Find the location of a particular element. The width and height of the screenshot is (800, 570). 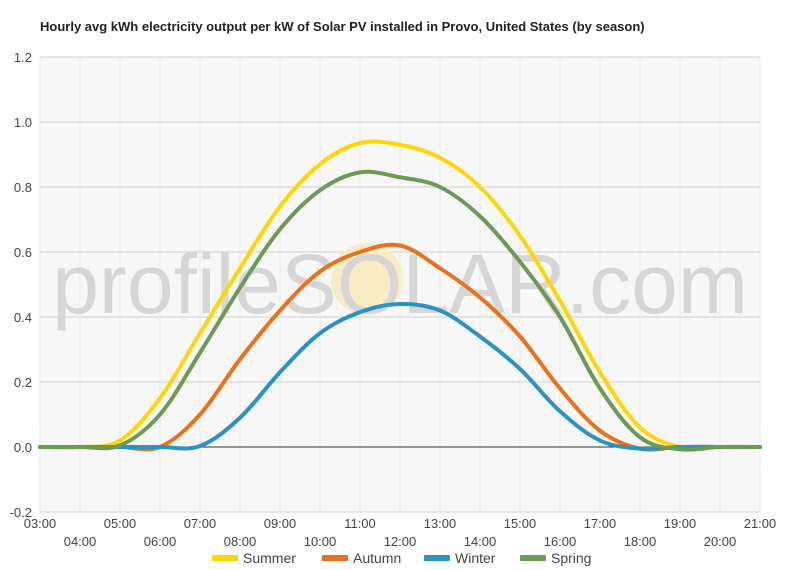

legend: Summer Autumn Winter Spring is located at coordinates (401, 558).